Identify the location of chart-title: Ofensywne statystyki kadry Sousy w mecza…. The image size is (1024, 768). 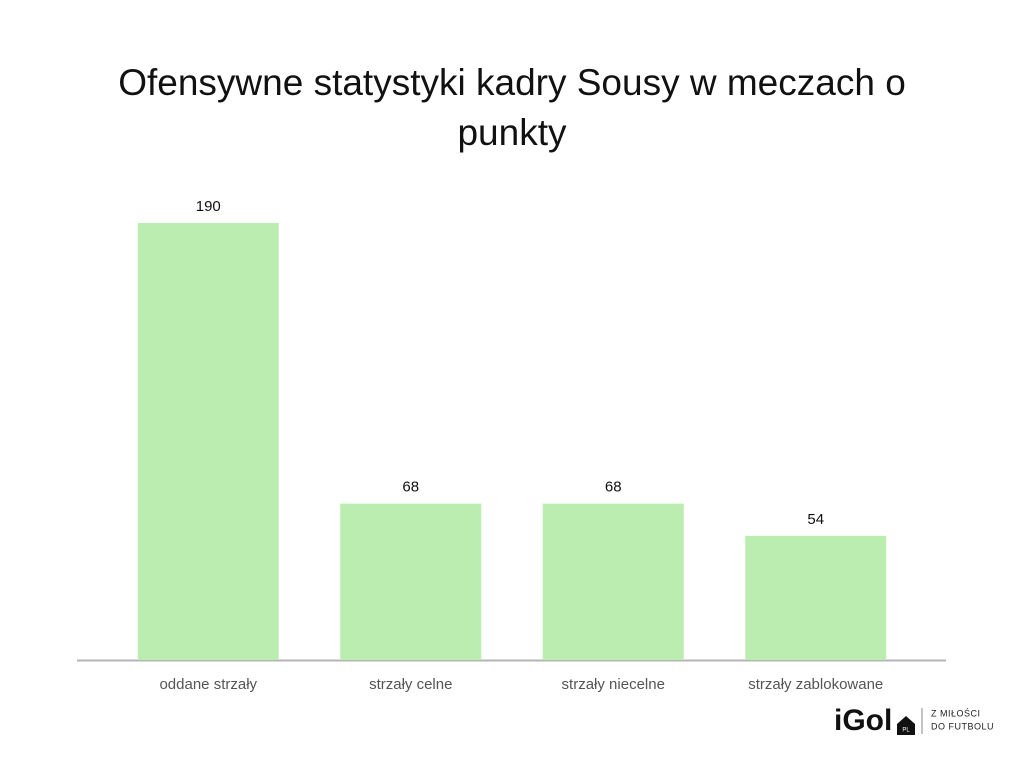
(512, 107).